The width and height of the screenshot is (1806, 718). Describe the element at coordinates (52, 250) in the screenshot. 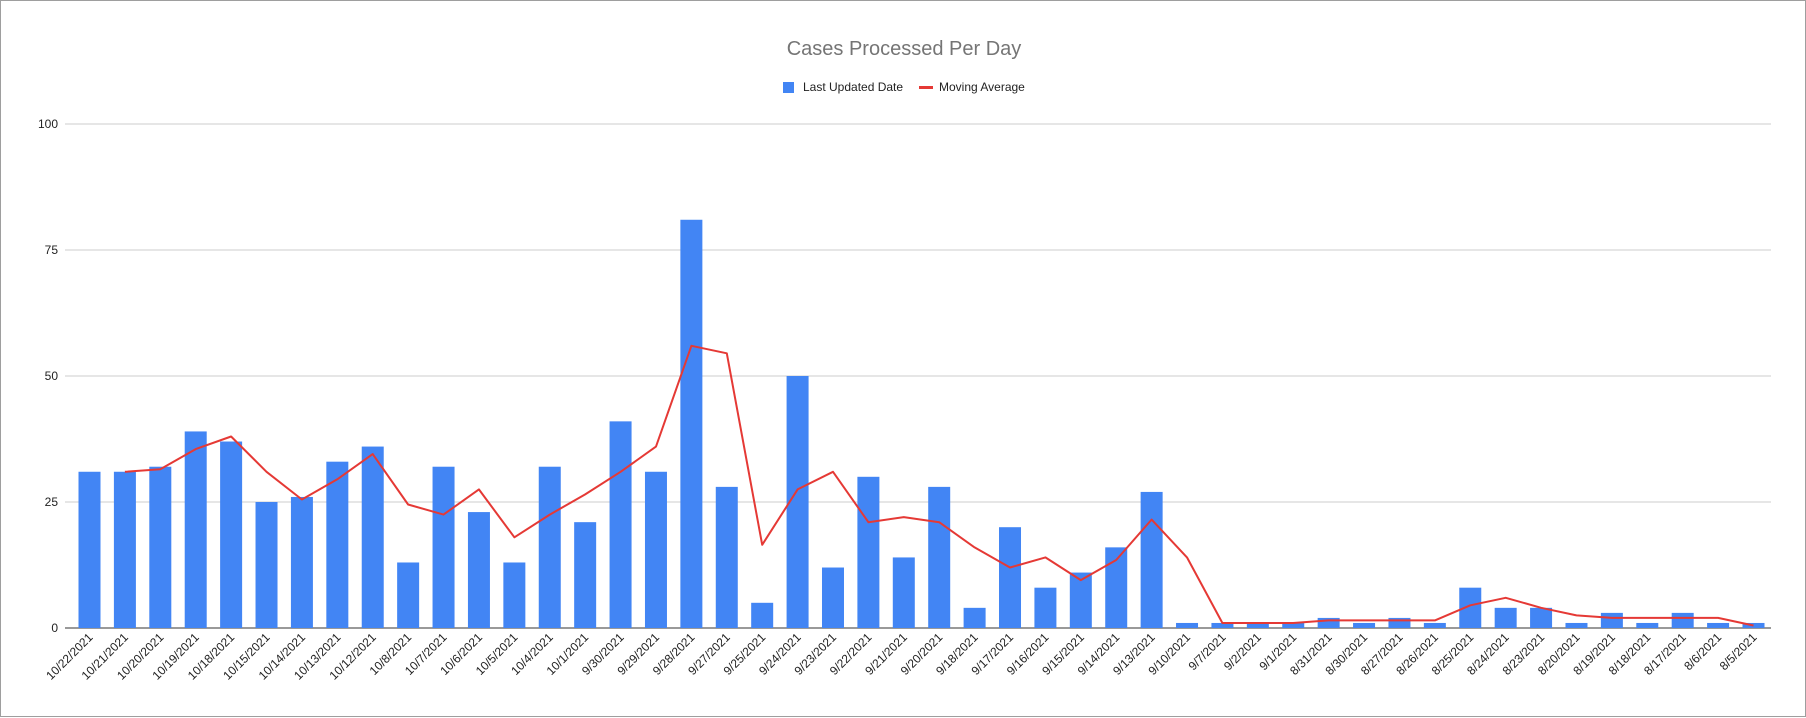

I see `y-tick-label: 75` at that location.